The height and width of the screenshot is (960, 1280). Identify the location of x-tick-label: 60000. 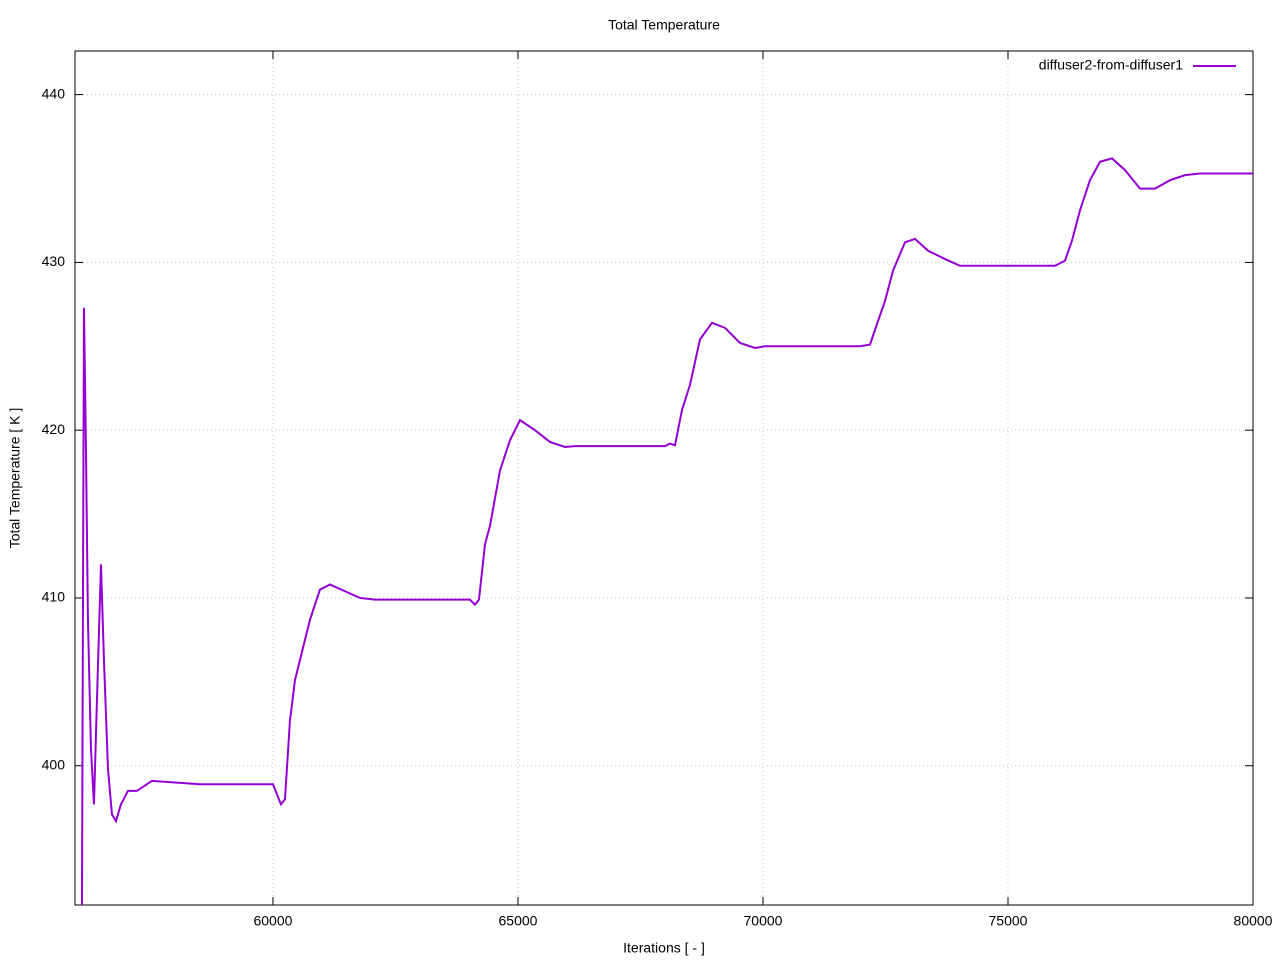
(272, 921).